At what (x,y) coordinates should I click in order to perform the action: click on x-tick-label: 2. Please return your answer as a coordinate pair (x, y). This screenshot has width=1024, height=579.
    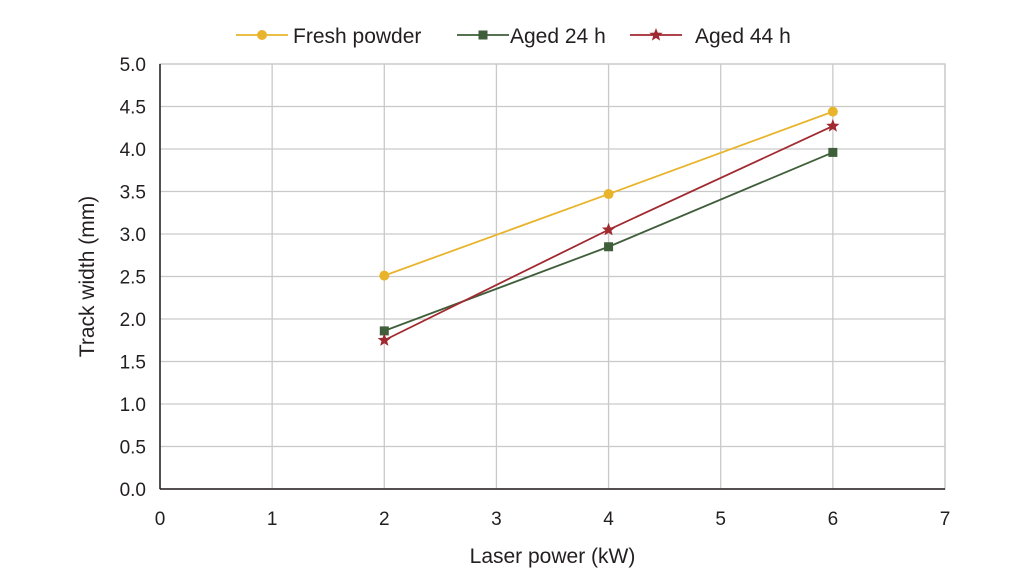
    Looking at the image, I should click on (384, 519).